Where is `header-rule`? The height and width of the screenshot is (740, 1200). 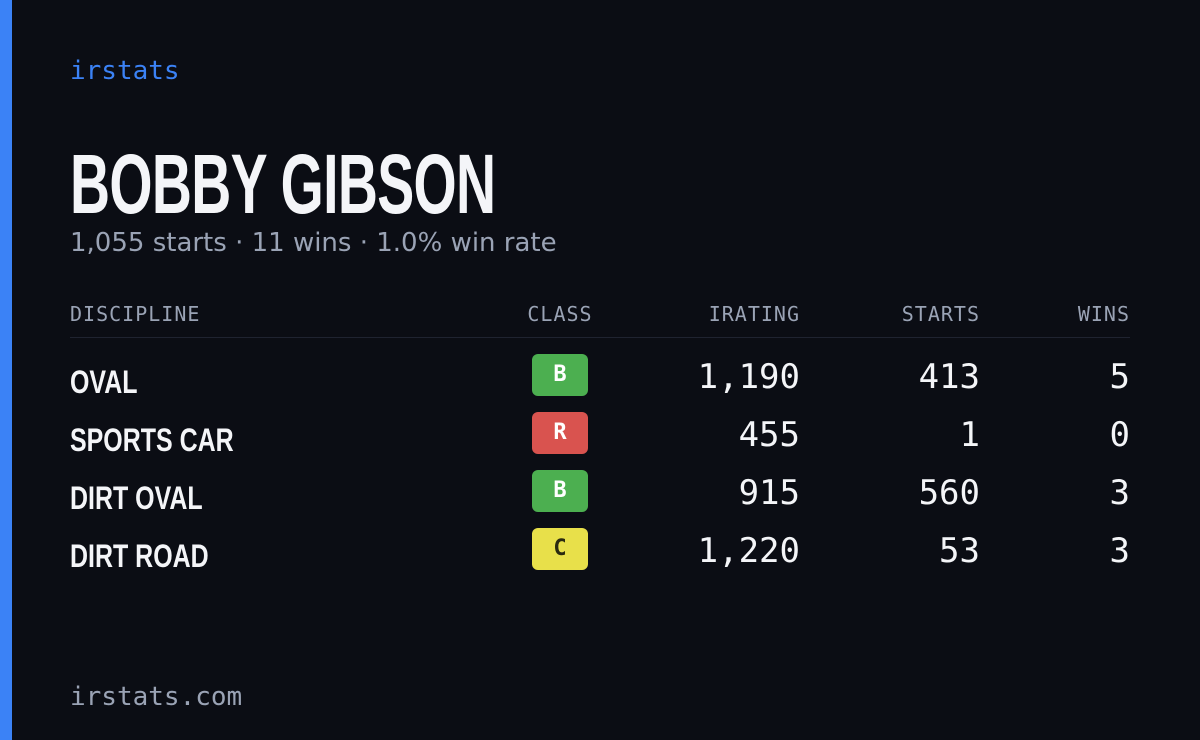
header-rule is located at coordinates (600, 337).